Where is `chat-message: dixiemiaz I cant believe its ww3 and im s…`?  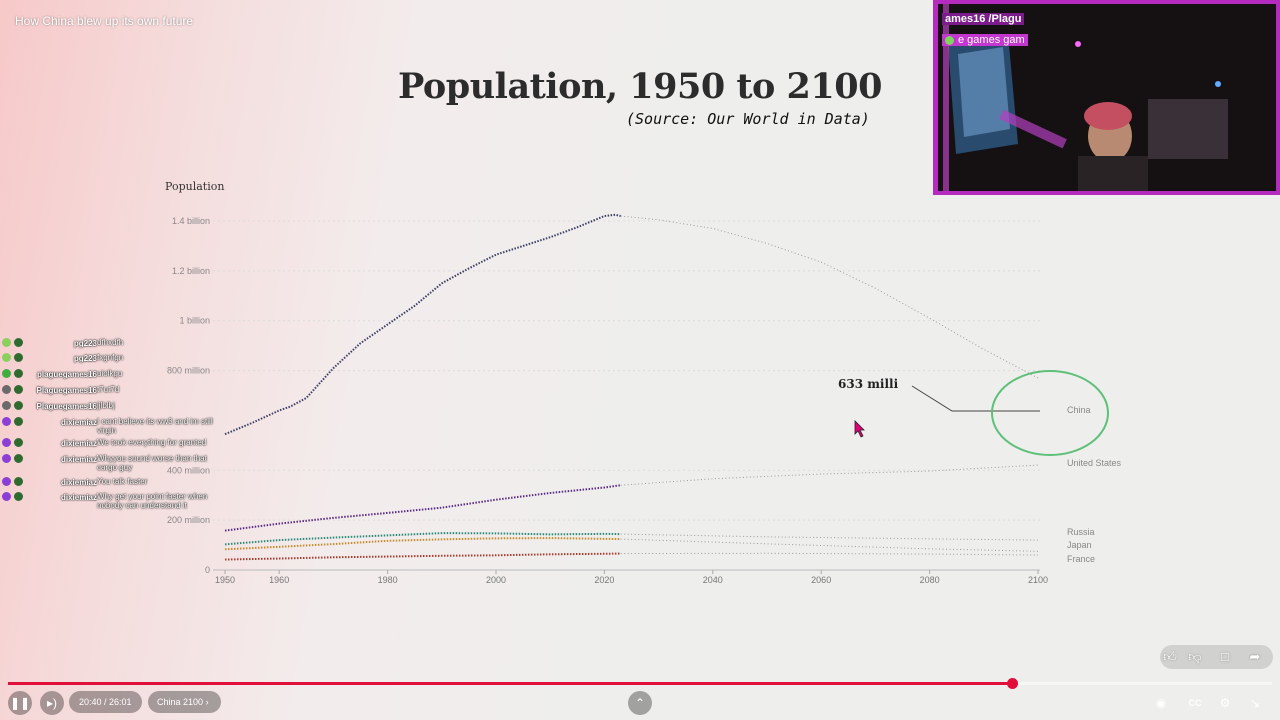
chat-message: dixiemiaz I cant believe its ww3 and im s… is located at coordinates (115, 425).